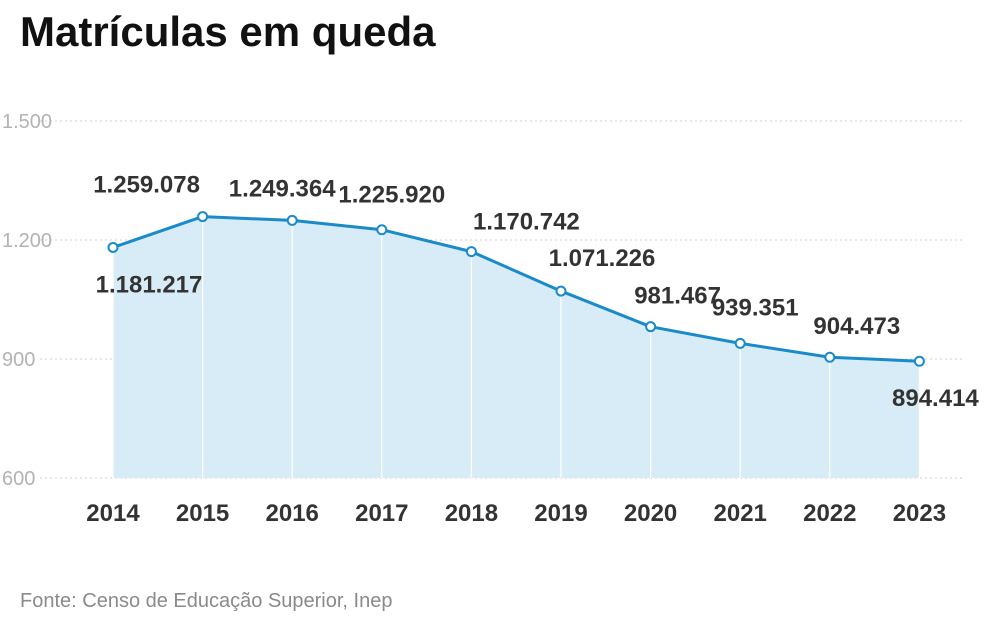  I want to click on x-tick-label: 2015, so click(202, 513).